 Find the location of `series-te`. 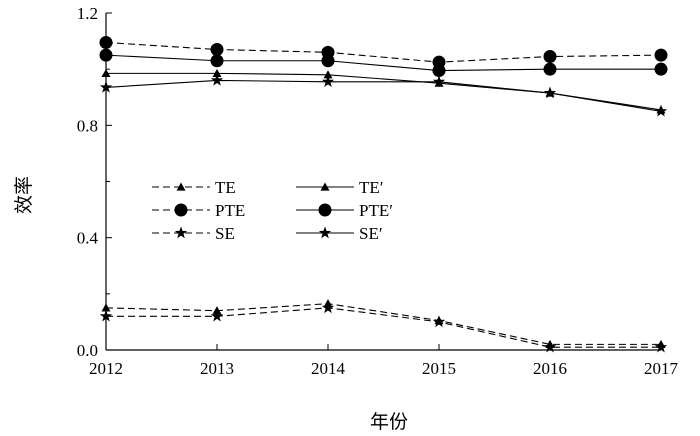

series-te is located at coordinates (383, 323).